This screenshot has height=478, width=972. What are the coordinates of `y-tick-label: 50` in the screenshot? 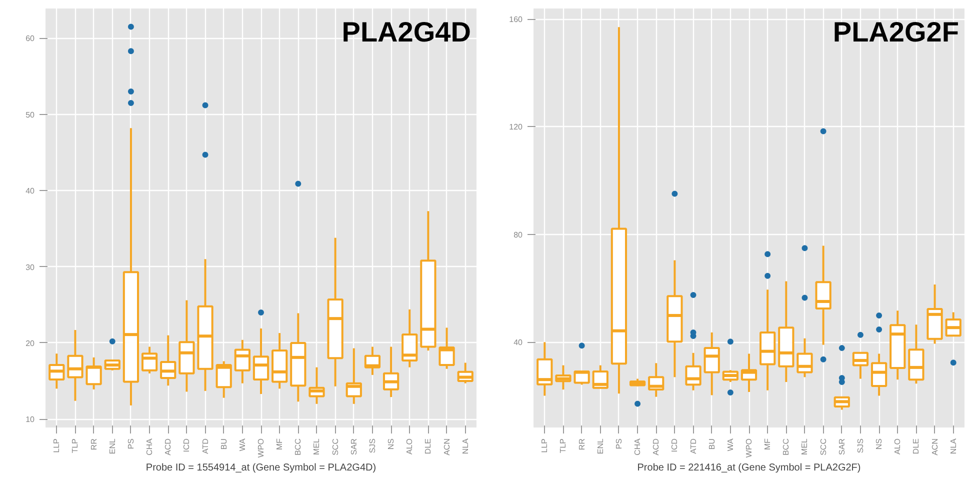 It's located at (31, 115).